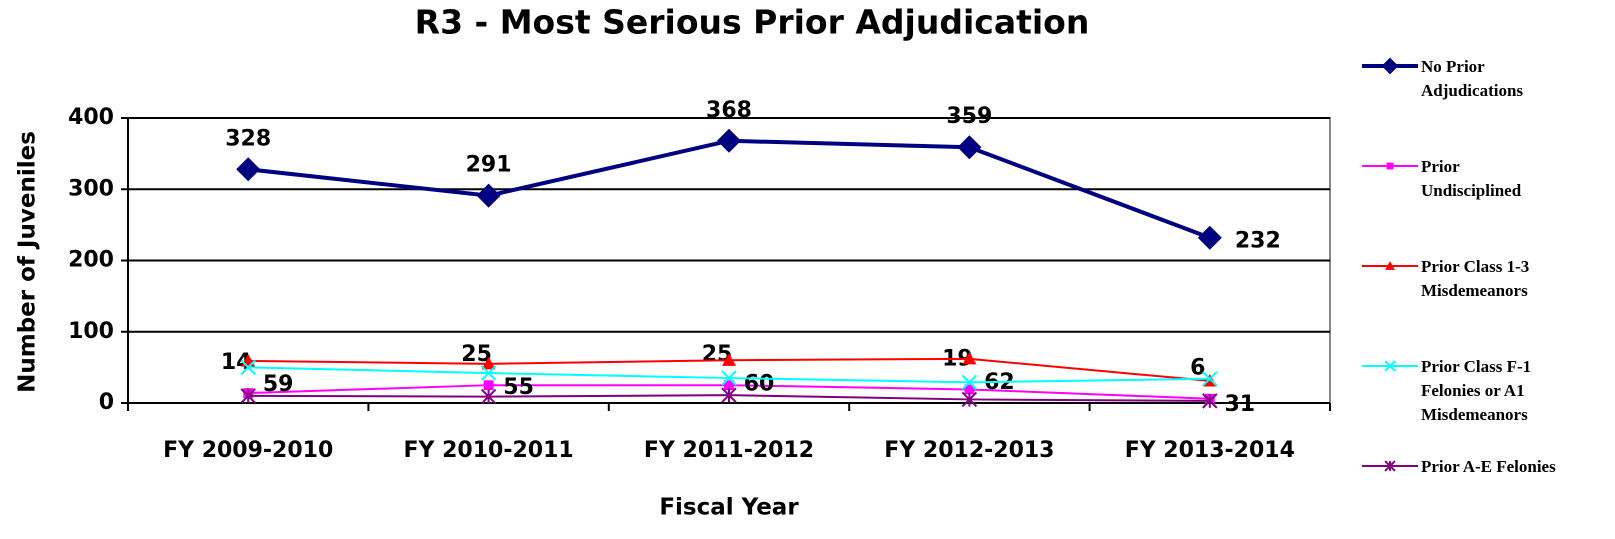  Describe the element at coordinates (1239, 404) in the screenshot. I see `data-label: 31` at that location.